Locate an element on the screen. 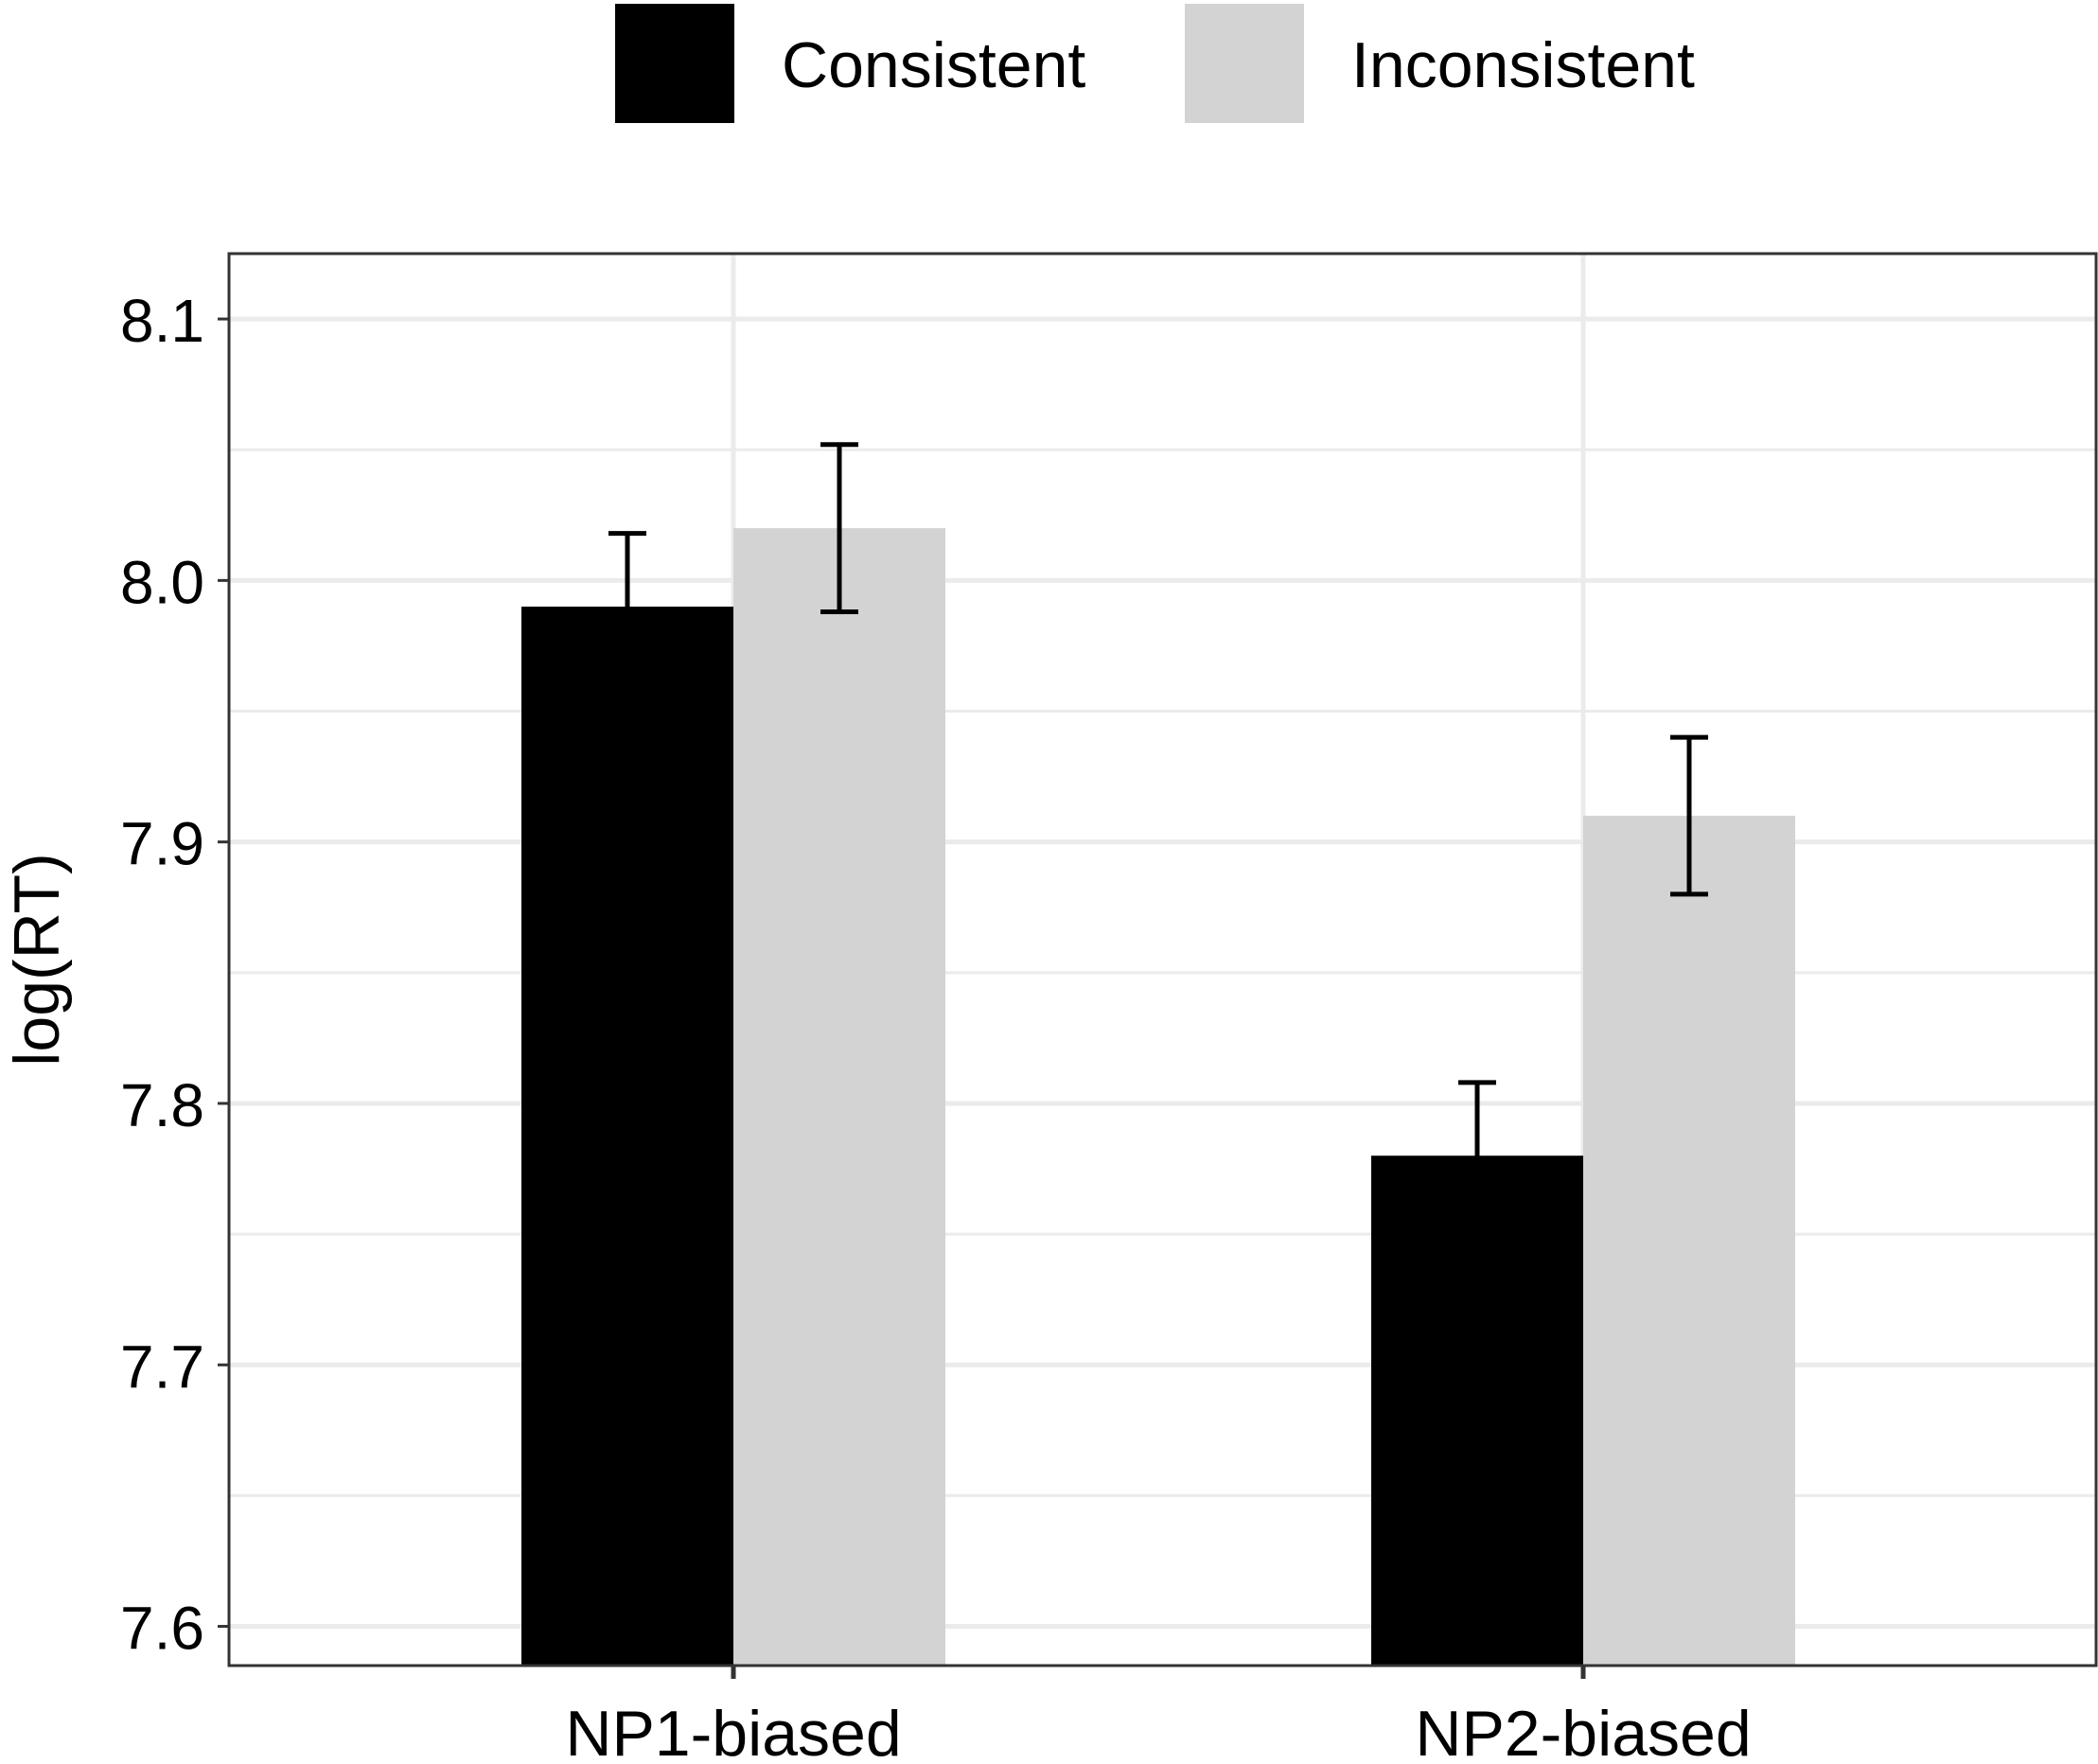  y-tick-label: 7.6 is located at coordinates (162, 1629).